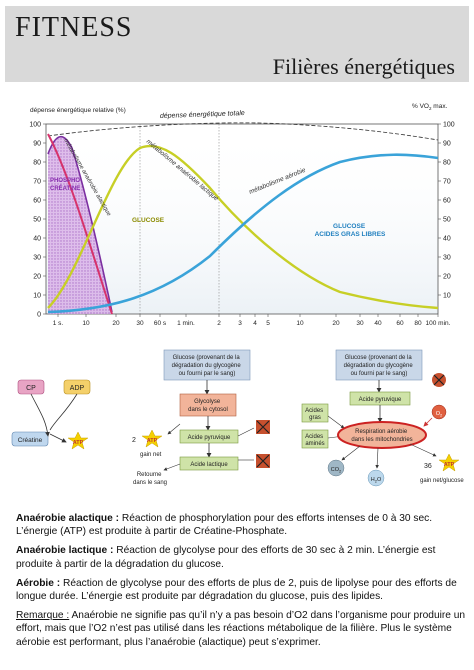  Describe the element at coordinates (58, 323) in the screenshot. I see `x-tick-label: 1 s.` at that location.